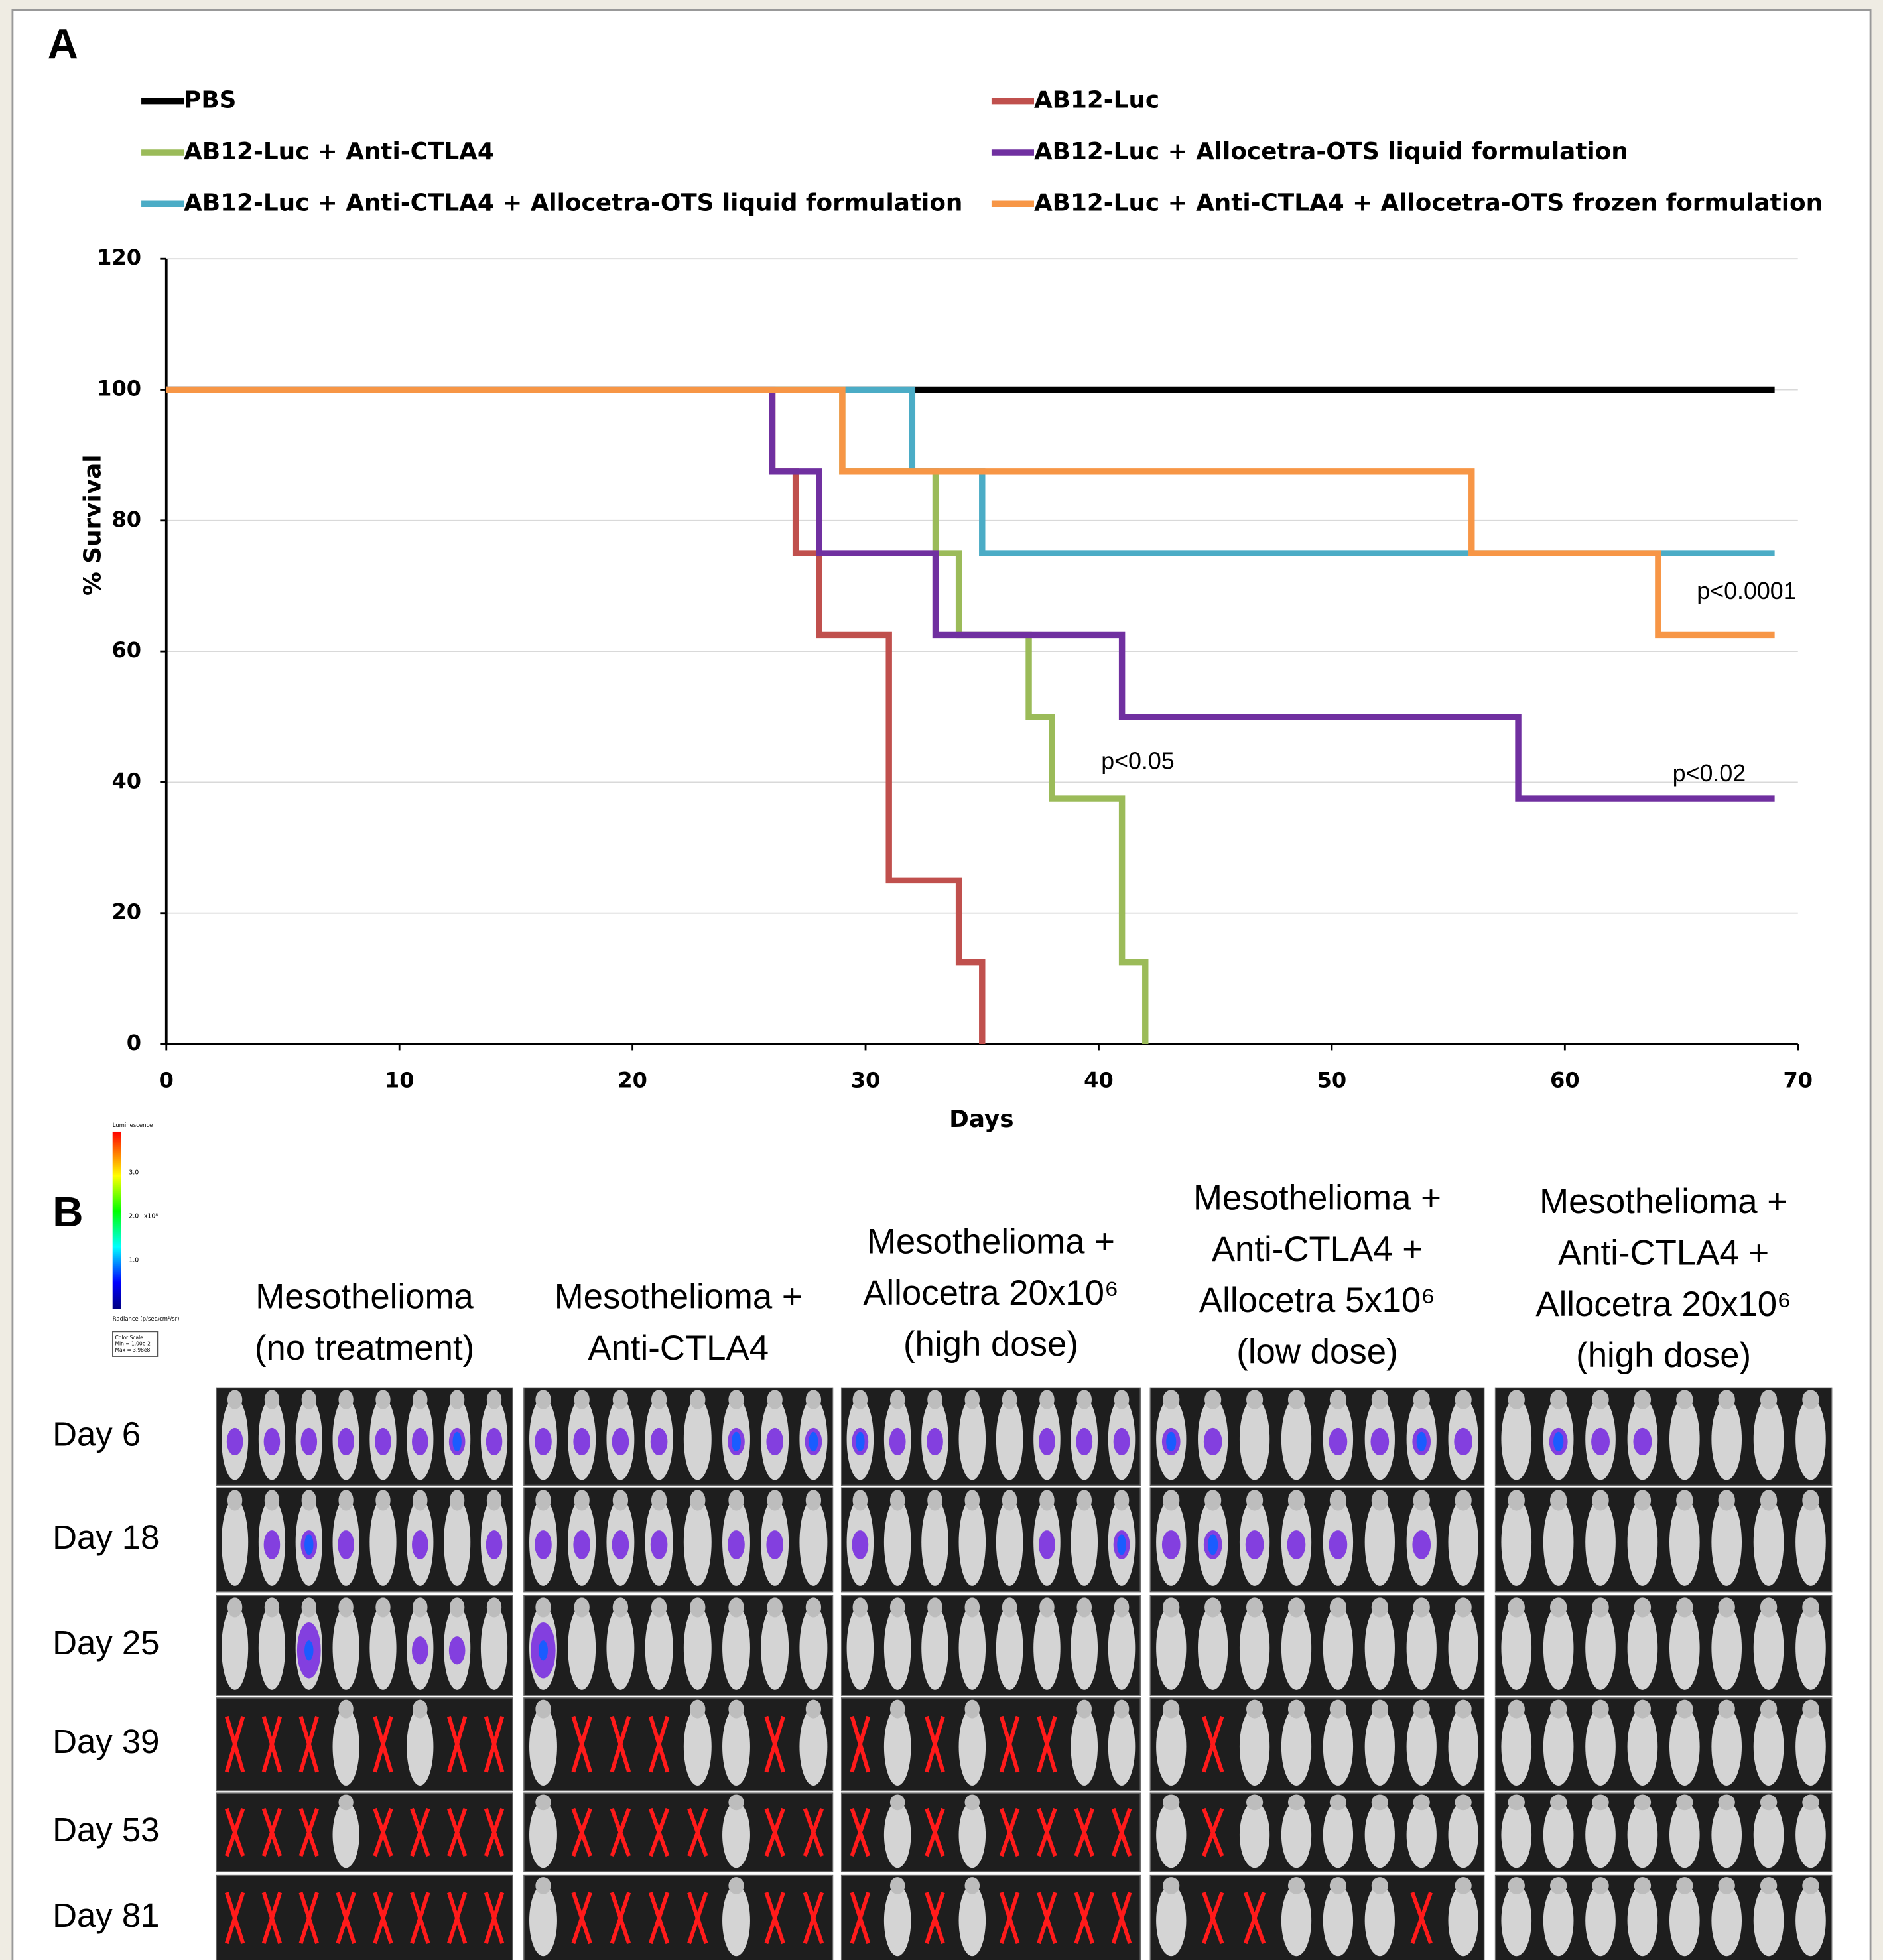 This screenshot has width=1883, height=1960. What do you see at coordinates (970, 513) in the screenshot?
I see `survival-curve` at bounding box center [970, 513].